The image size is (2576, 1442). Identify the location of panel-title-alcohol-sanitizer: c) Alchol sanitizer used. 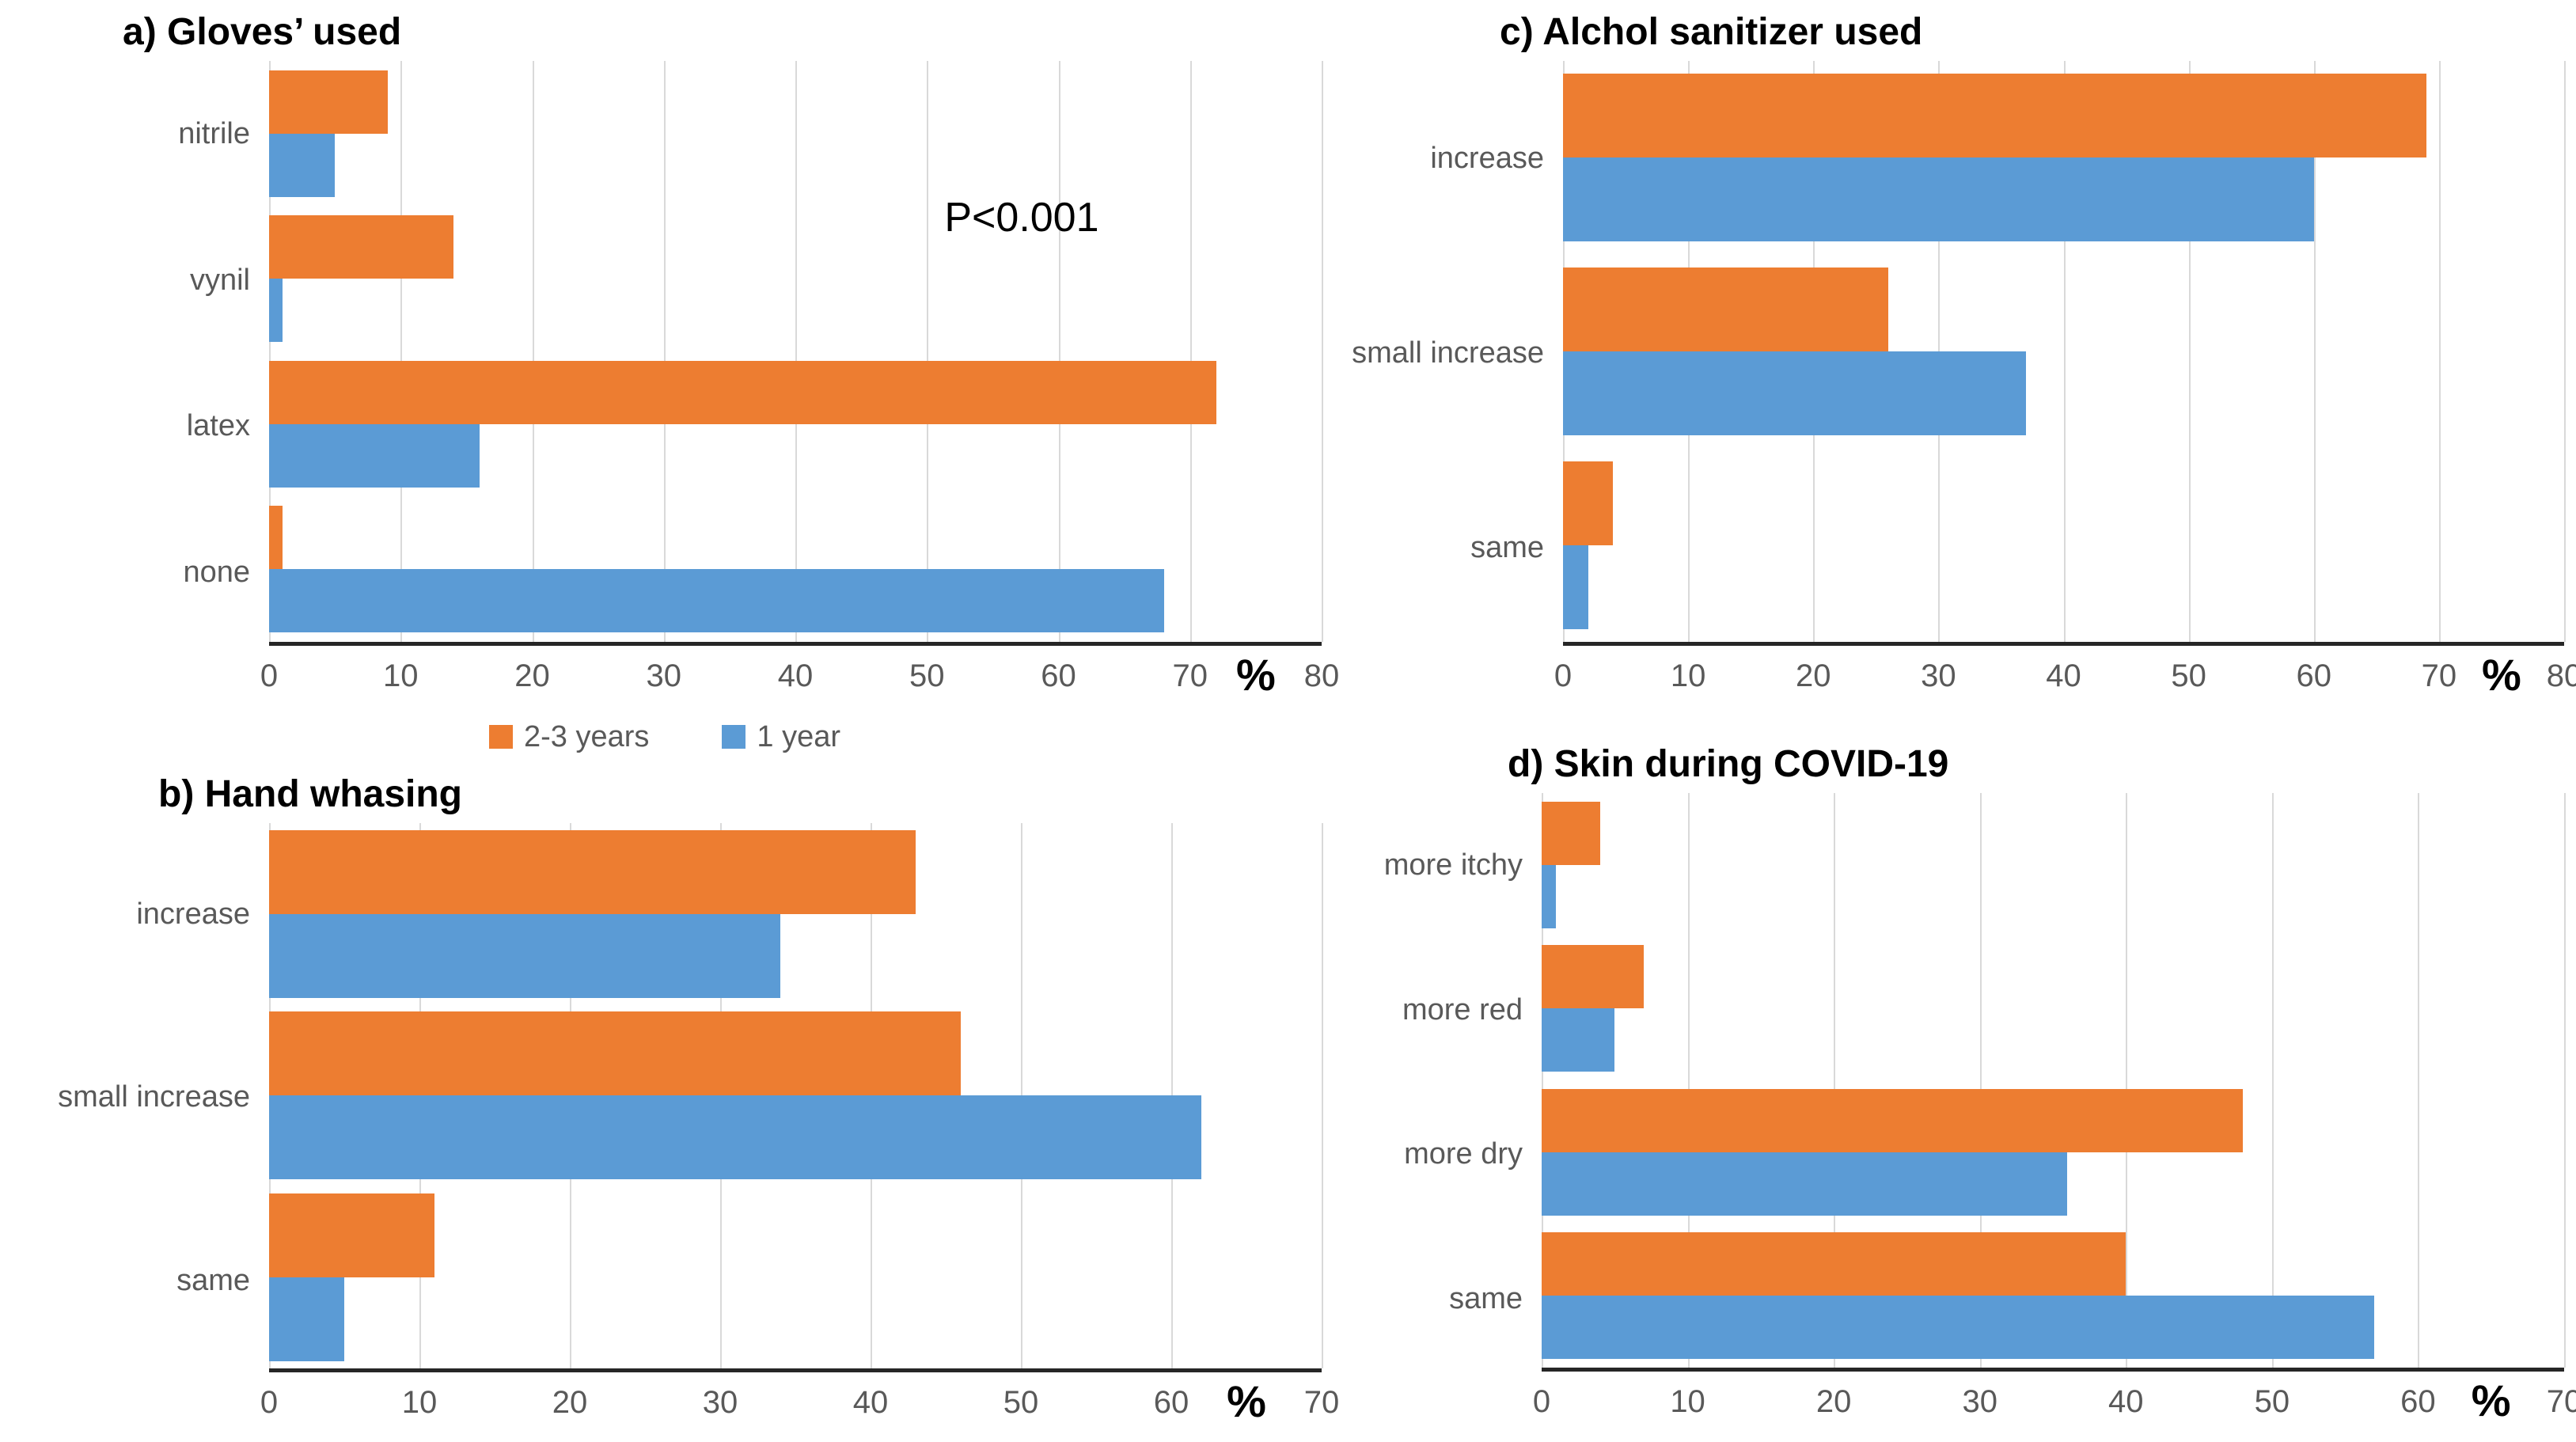
(1711, 32).